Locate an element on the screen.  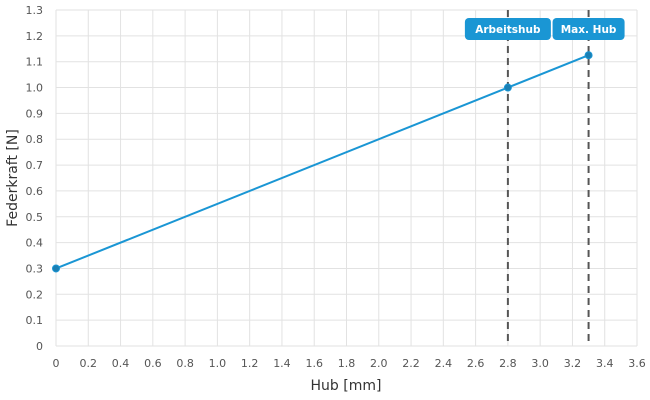
marker-label: Arbeitshub is located at coordinates (508, 30).